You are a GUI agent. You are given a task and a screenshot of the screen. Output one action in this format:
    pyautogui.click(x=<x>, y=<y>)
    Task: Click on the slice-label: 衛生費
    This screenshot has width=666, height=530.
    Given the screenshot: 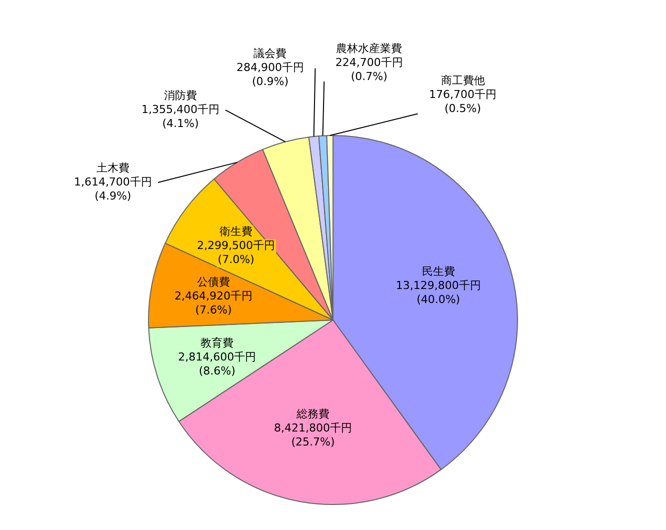 What is the action you would take?
    pyautogui.click(x=236, y=231)
    